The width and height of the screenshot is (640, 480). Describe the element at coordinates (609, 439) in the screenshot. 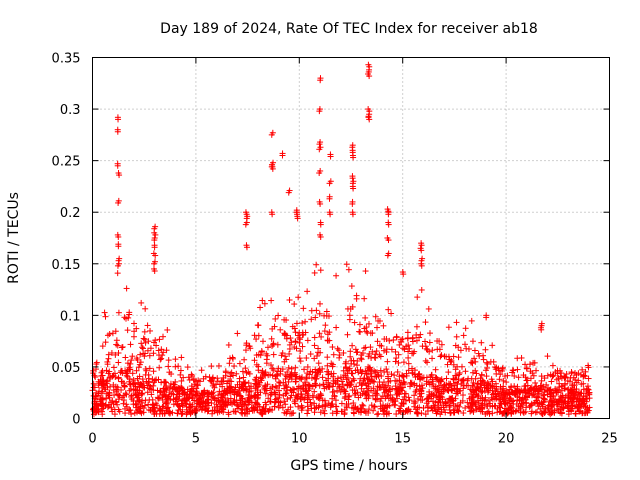

I see `x-tick-label: 25` at that location.